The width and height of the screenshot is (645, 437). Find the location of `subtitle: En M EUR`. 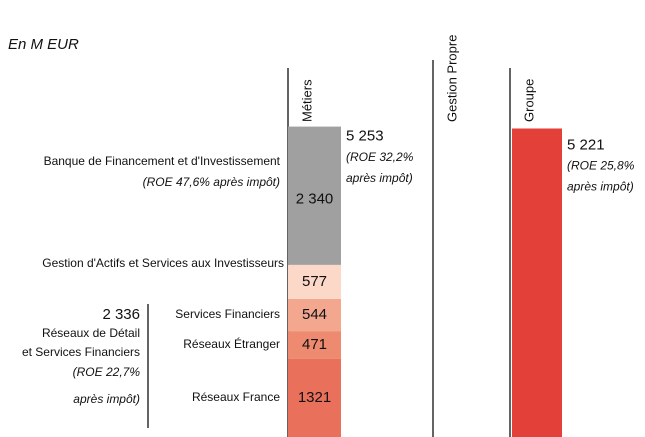

subtitle: En M EUR is located at coordinates (43, 44).